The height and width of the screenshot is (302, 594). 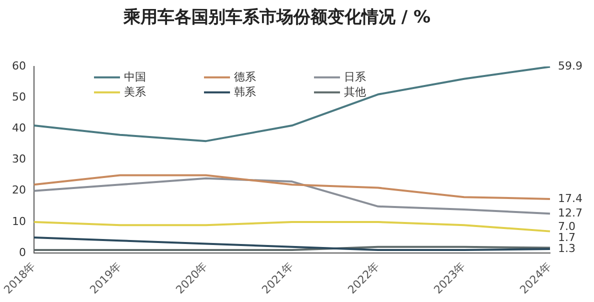 I want to click on y-tick-label: 10, so click(x=19, y=221).